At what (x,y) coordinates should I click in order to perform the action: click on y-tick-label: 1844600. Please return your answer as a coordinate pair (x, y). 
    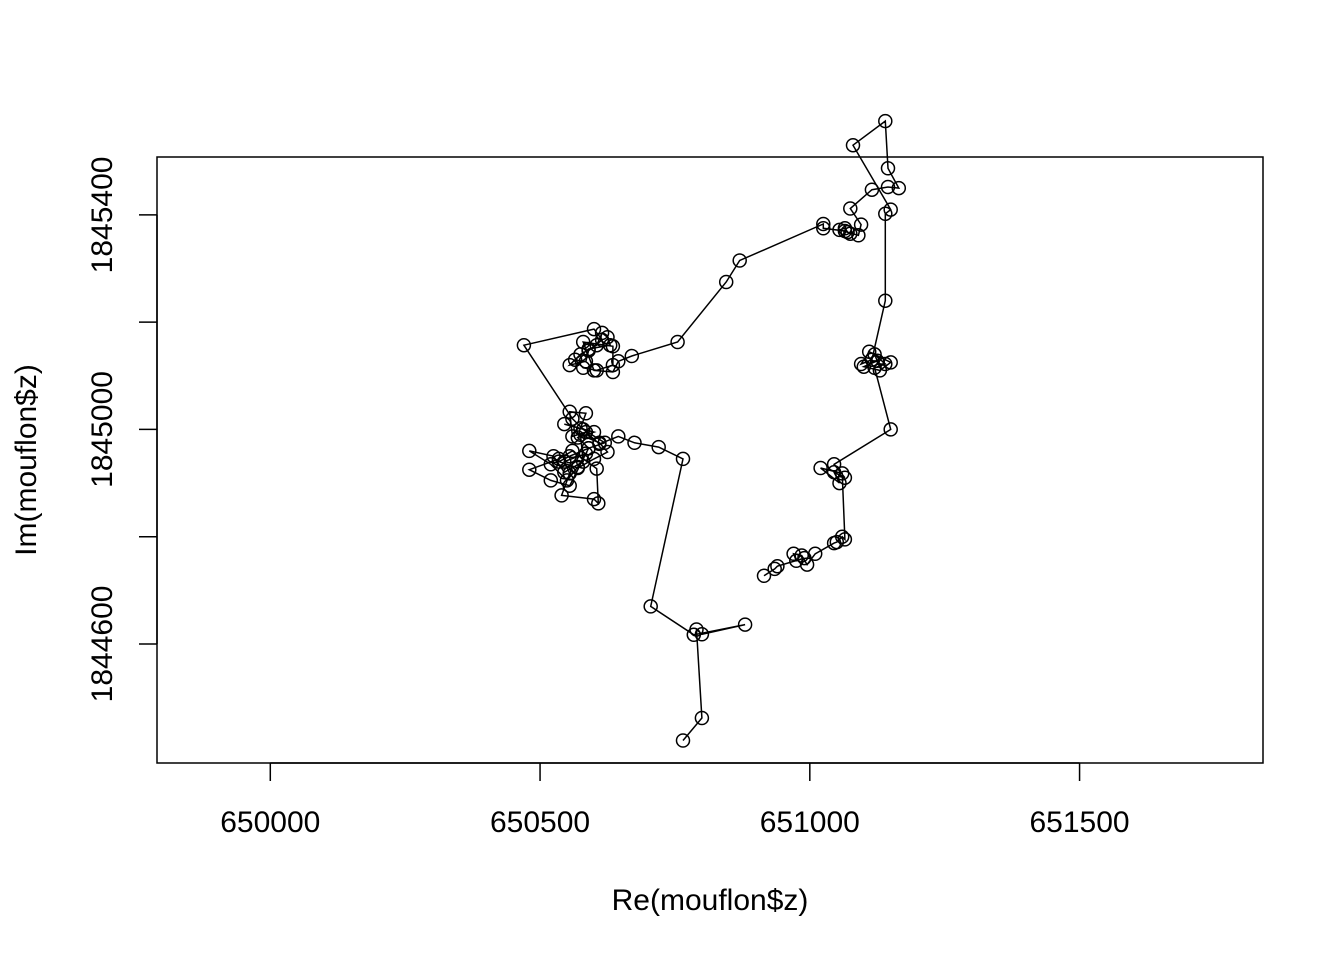
    Looking at the image, I should click on (102, 644).